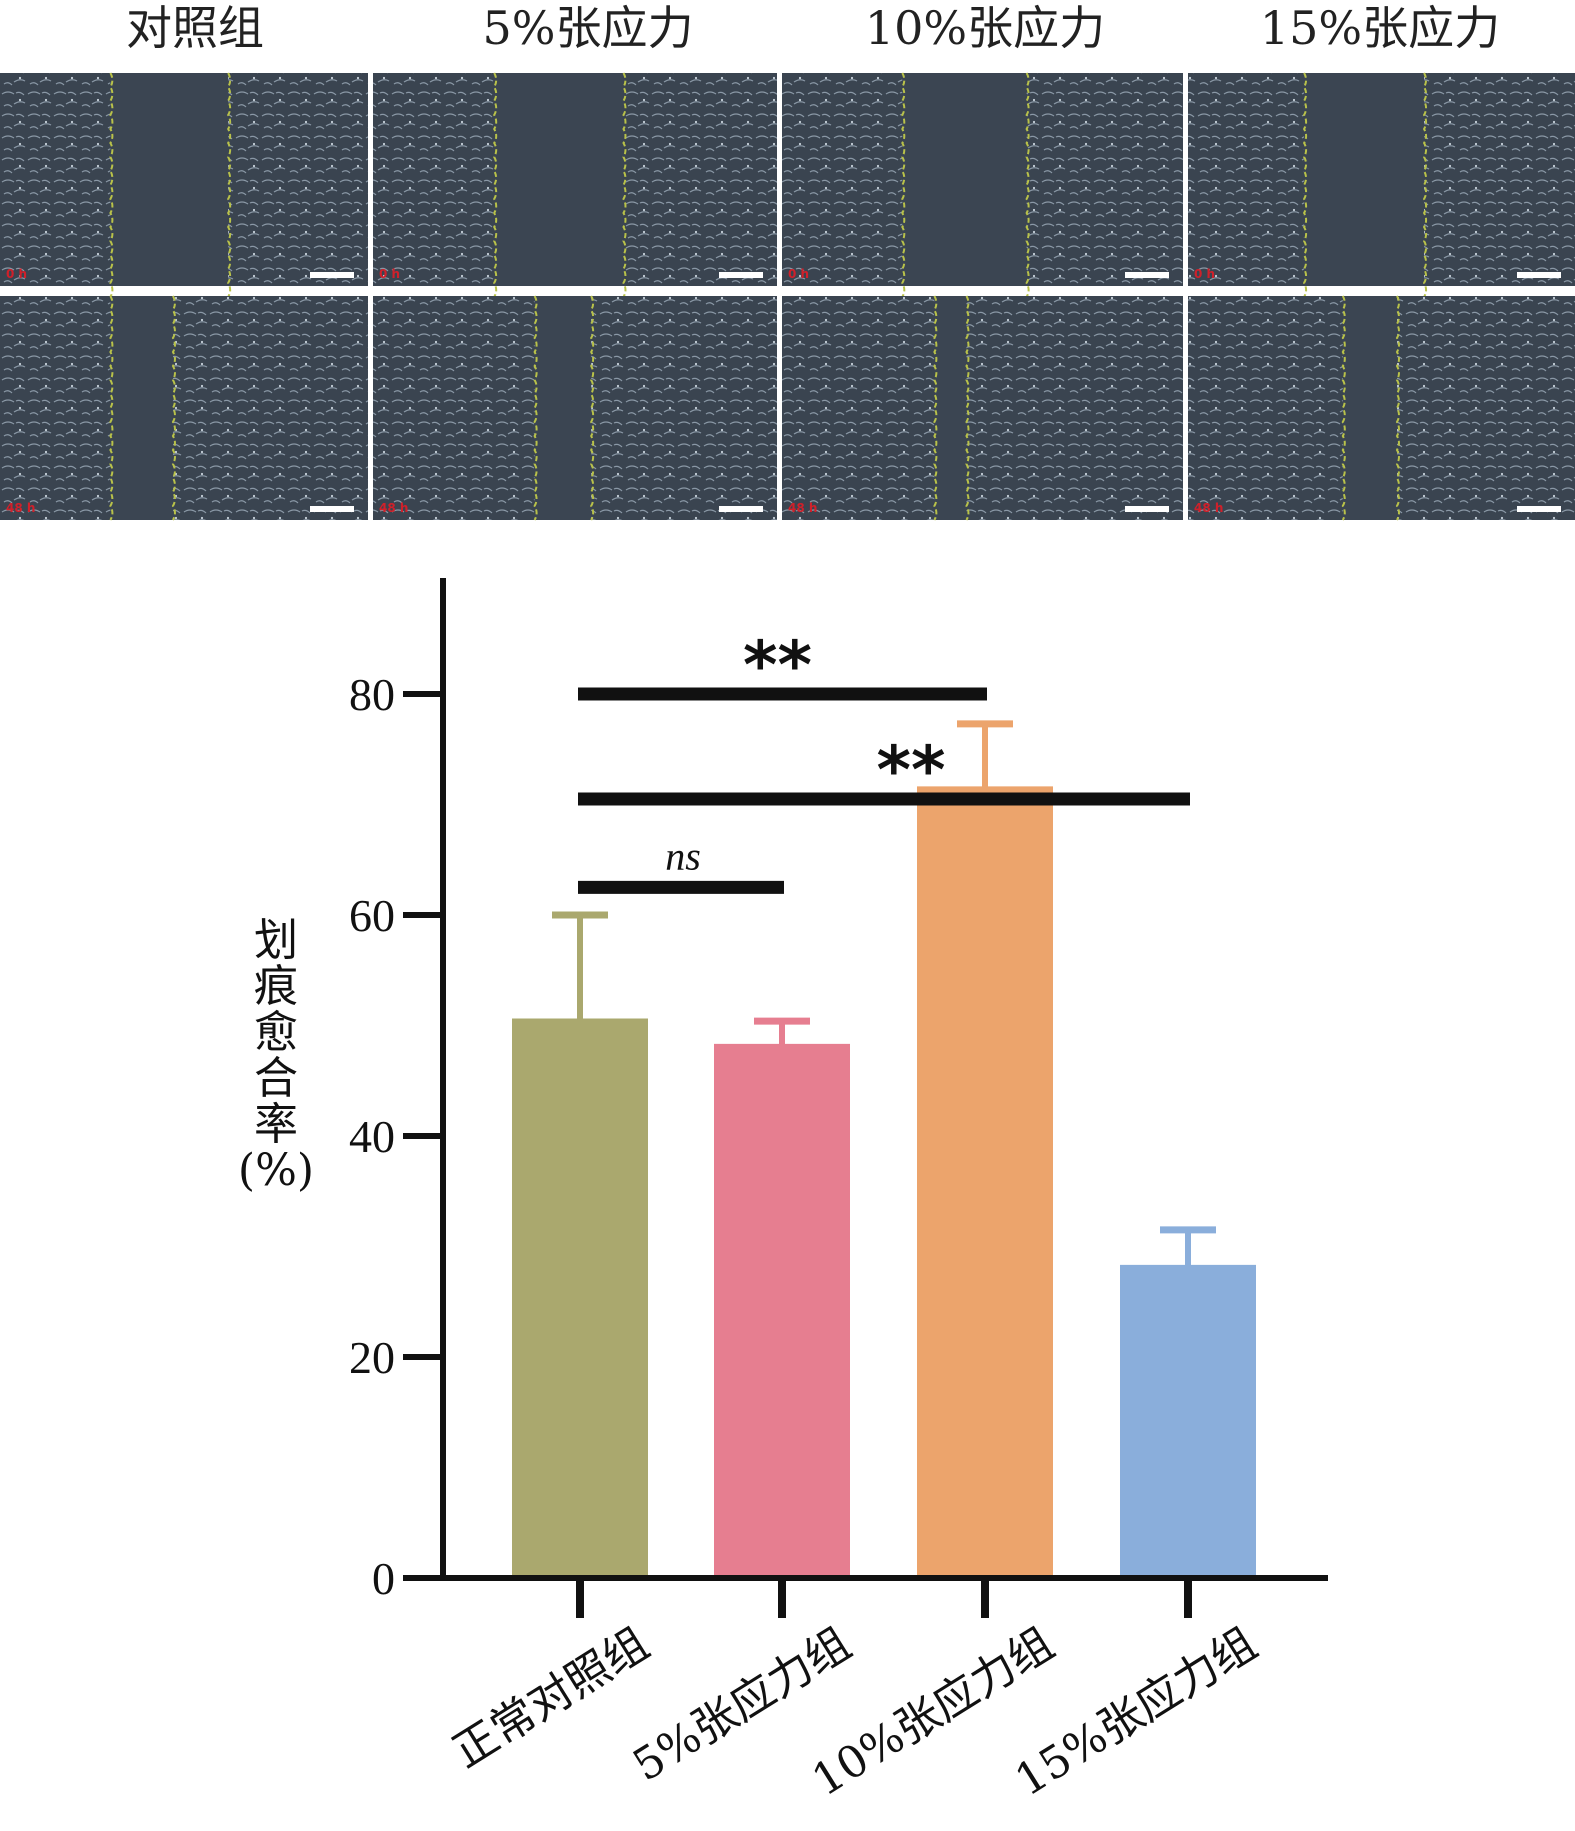 This screenshot has height=1831, width=1575. What do you see at coordinates (551, 1698) in the screenshot?
I see `x-category-label: 正常对照组` at bounding box center [551, 1698].